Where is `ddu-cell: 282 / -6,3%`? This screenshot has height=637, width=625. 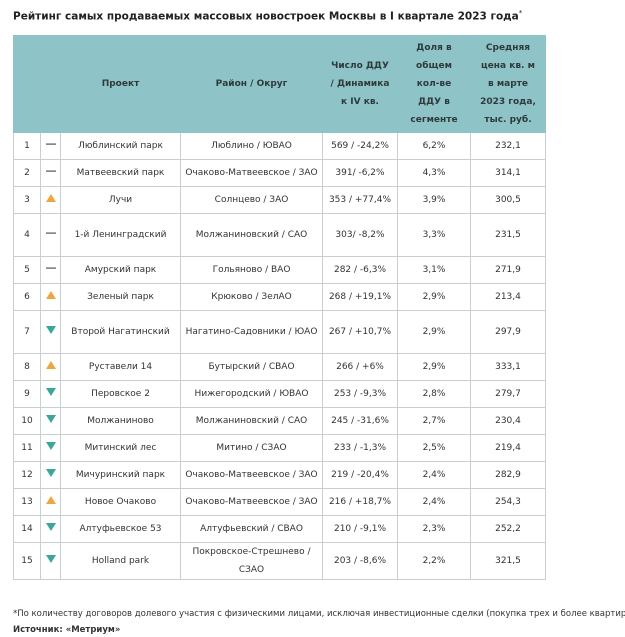 ddu-cell: 282 / -6,3% is located at coordinates (360, 270).